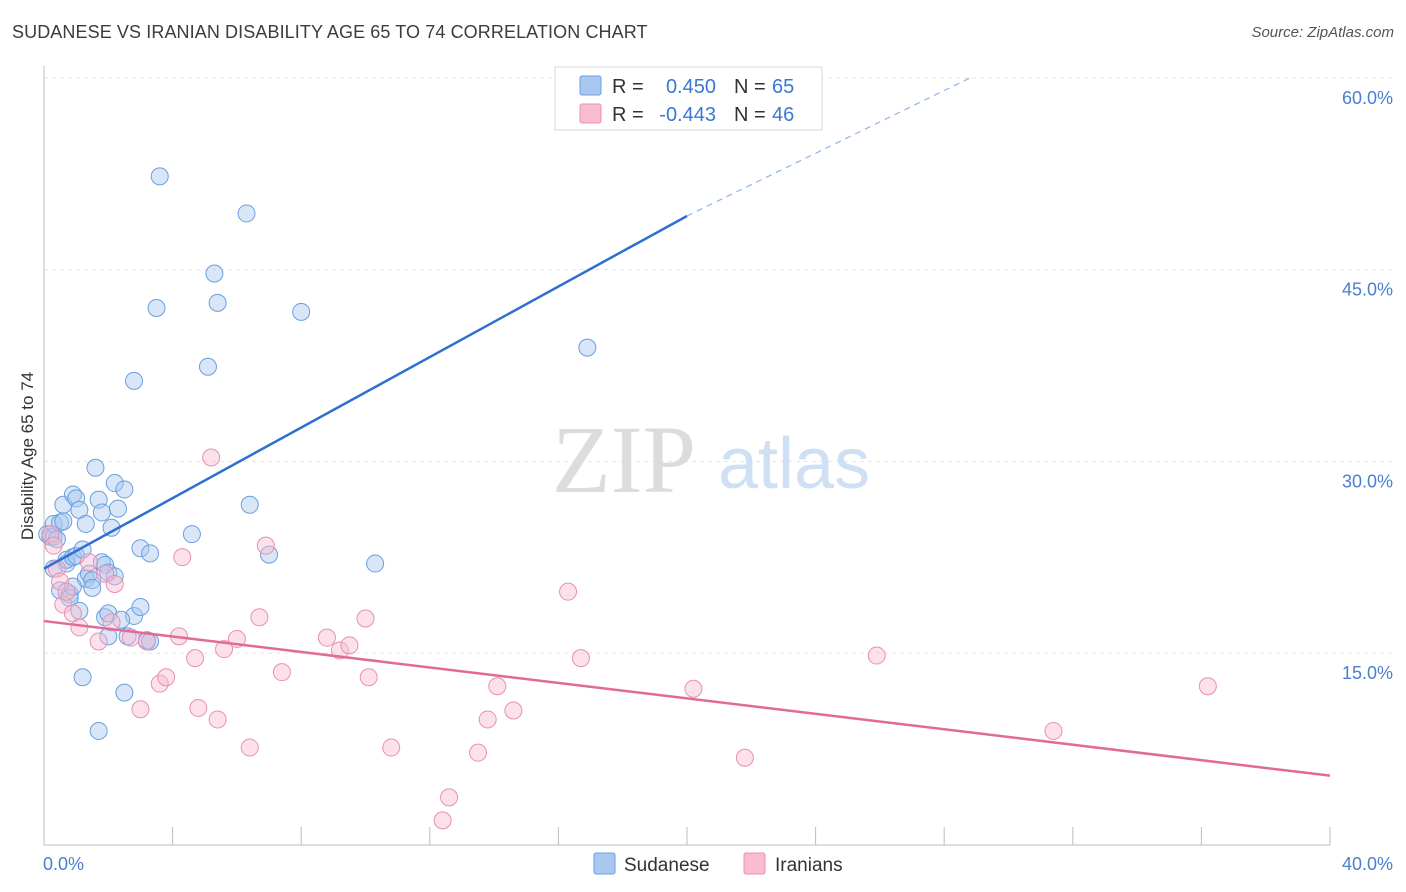 The width and height of the screenshot is (1406, 892). I want to click on legend-r-label-sudanese: R =, so click(628, 87).